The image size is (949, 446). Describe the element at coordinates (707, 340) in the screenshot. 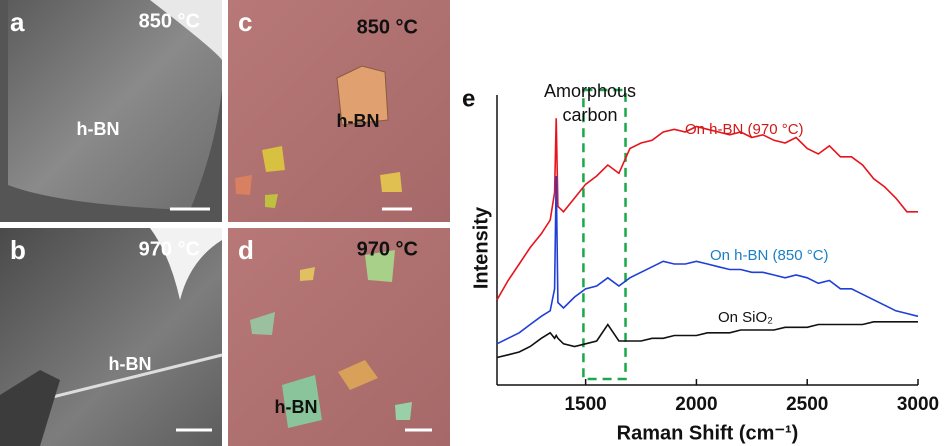

I see `series-line` at that location.